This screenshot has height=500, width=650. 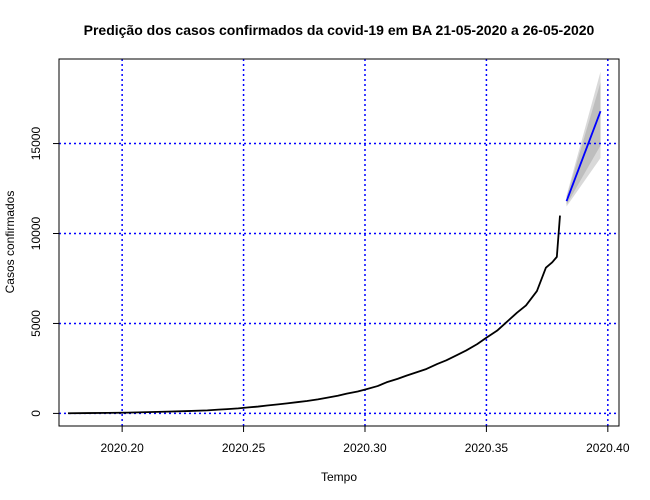 What do you see at coordinates (10, 242) in the screenshot?
I see `y-axis-label: Casos confirmados` at bounding box center [10, 242].